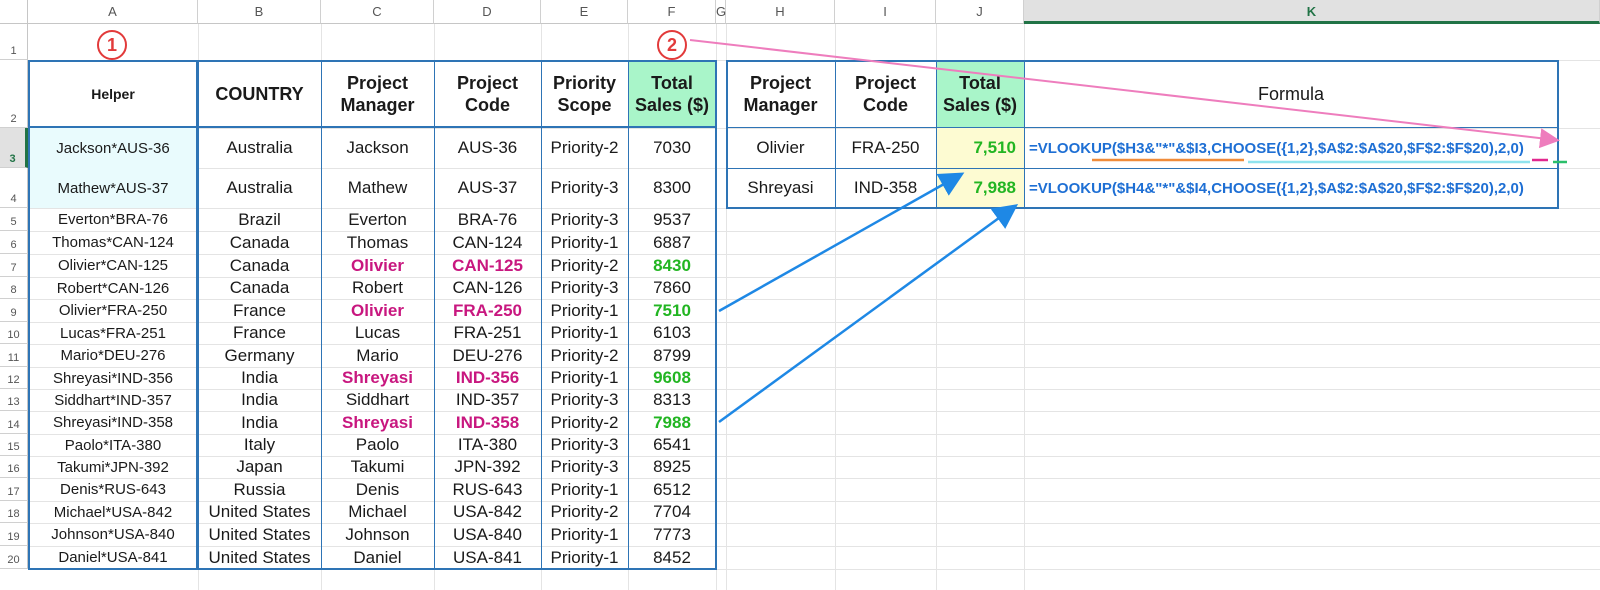 The image size is (1600, 590). I want to click on result-cell-sales: 7,988, so click(994, 187).